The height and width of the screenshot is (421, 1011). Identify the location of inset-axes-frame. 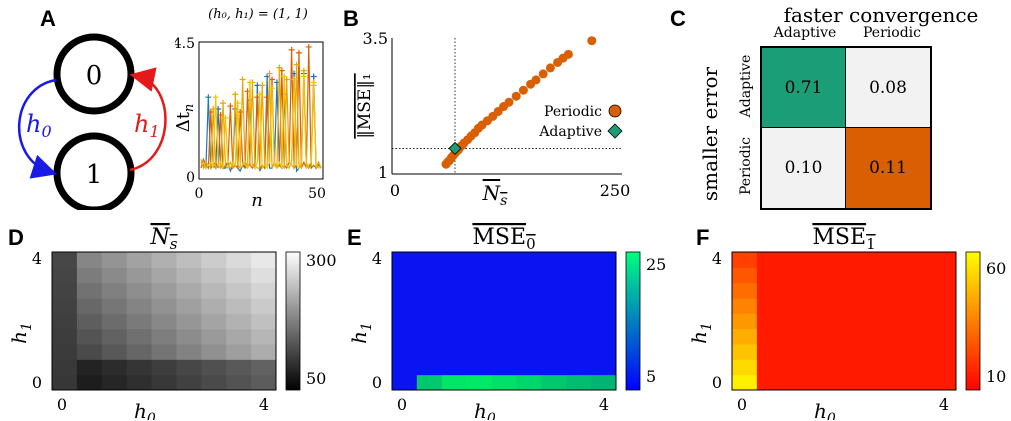
(261, 110).